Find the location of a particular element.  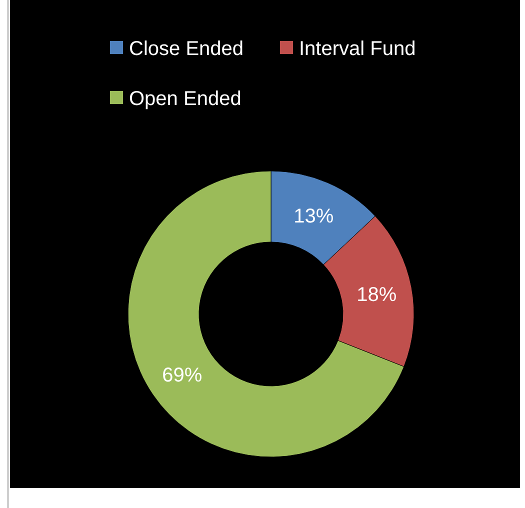

legend-label: Interval Fund is located at coordinates (357, 49).